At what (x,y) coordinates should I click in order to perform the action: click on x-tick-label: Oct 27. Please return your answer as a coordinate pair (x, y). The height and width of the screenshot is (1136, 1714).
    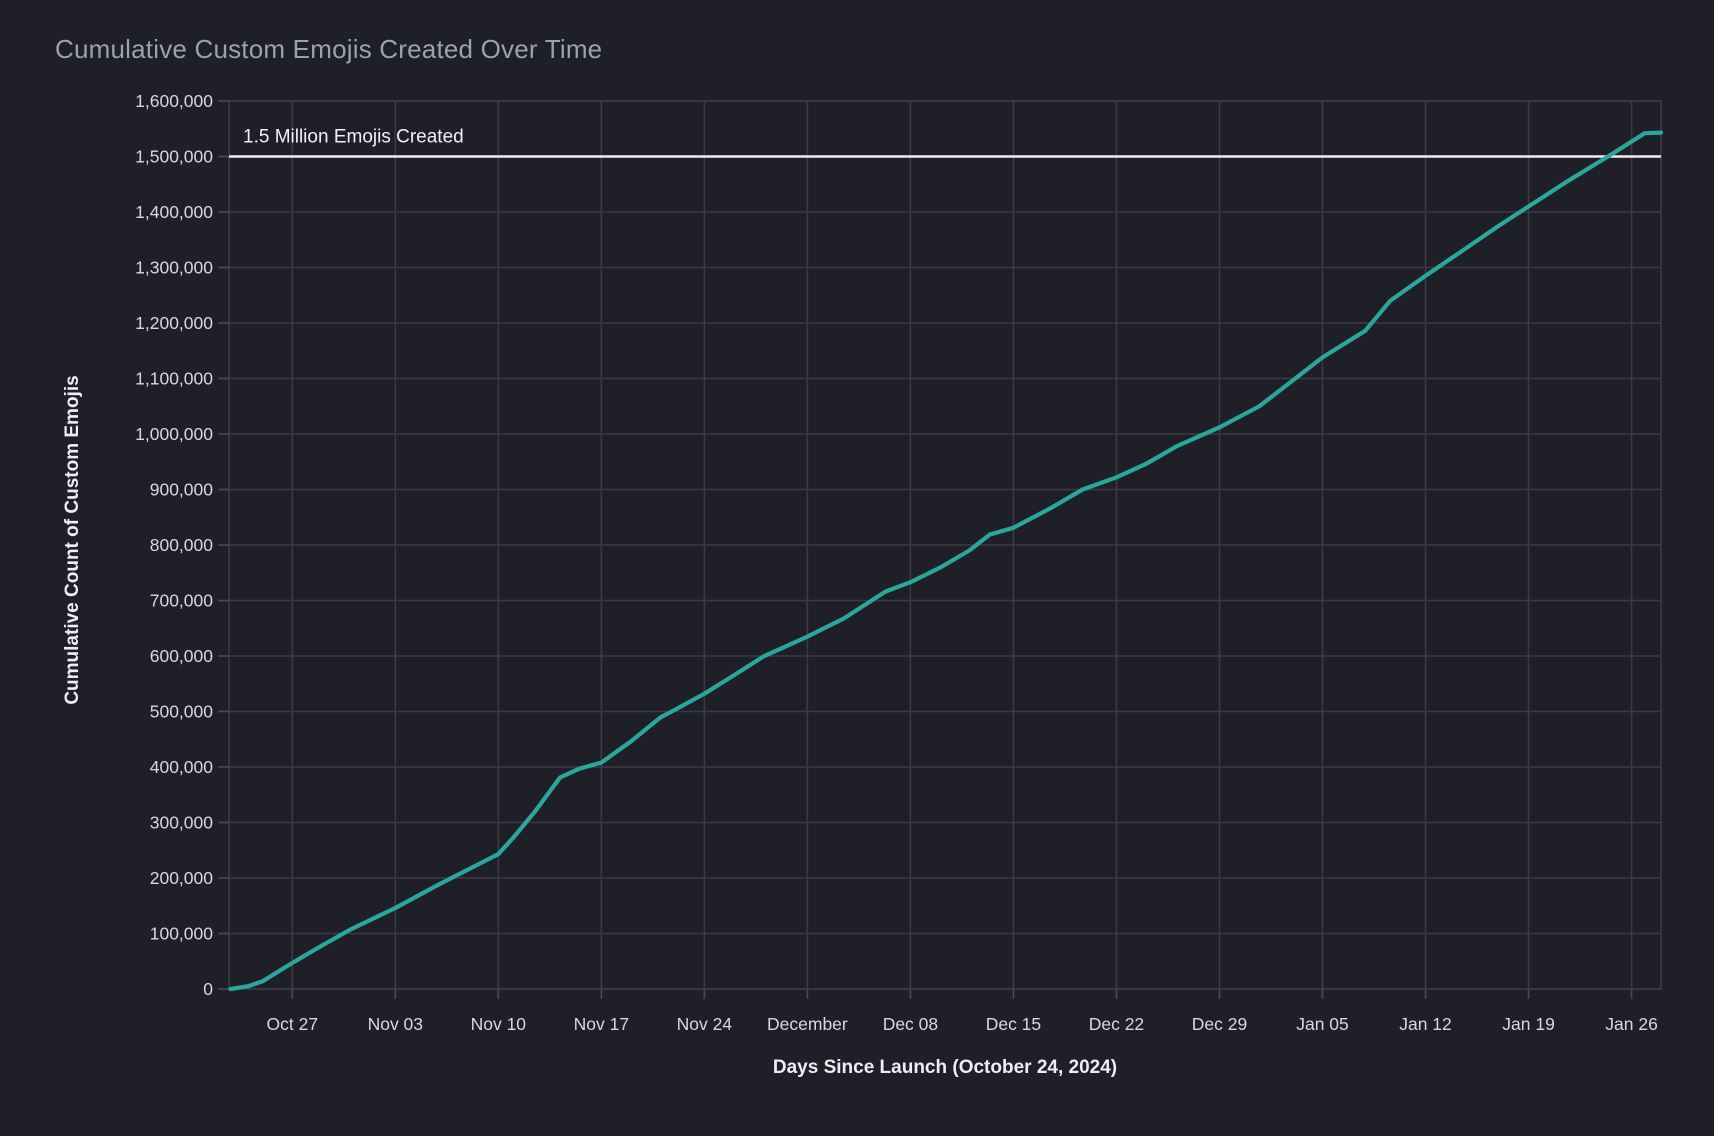
    Looking at the image, I should click on (293, 1024).